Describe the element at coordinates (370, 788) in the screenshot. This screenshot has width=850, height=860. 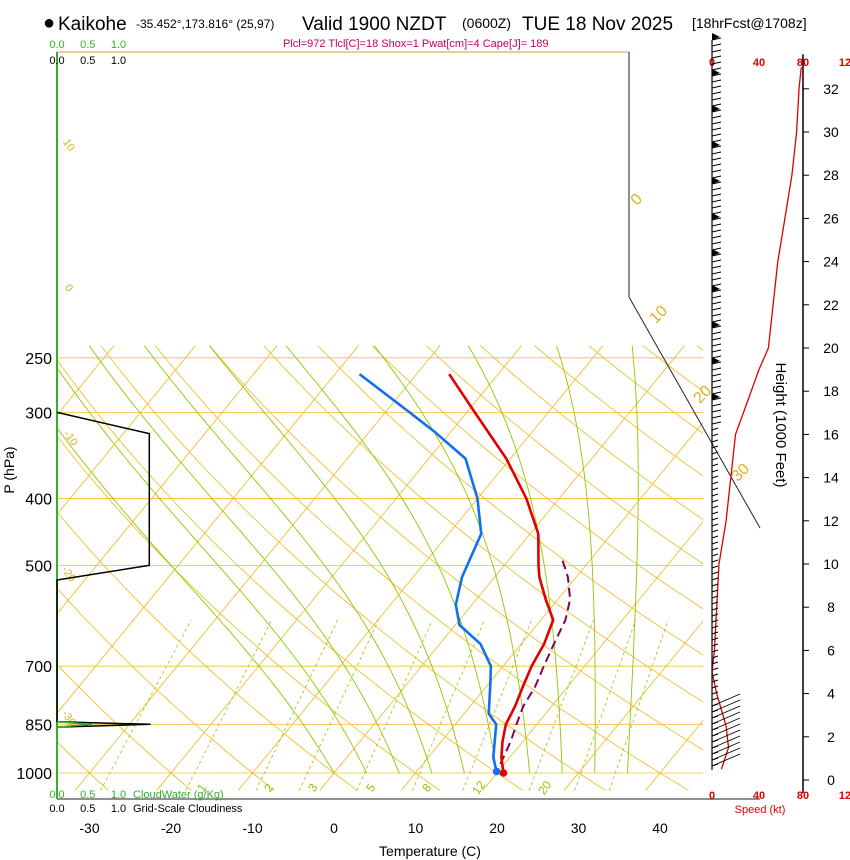
I see `mixing-ratio-label: 5` at that location.